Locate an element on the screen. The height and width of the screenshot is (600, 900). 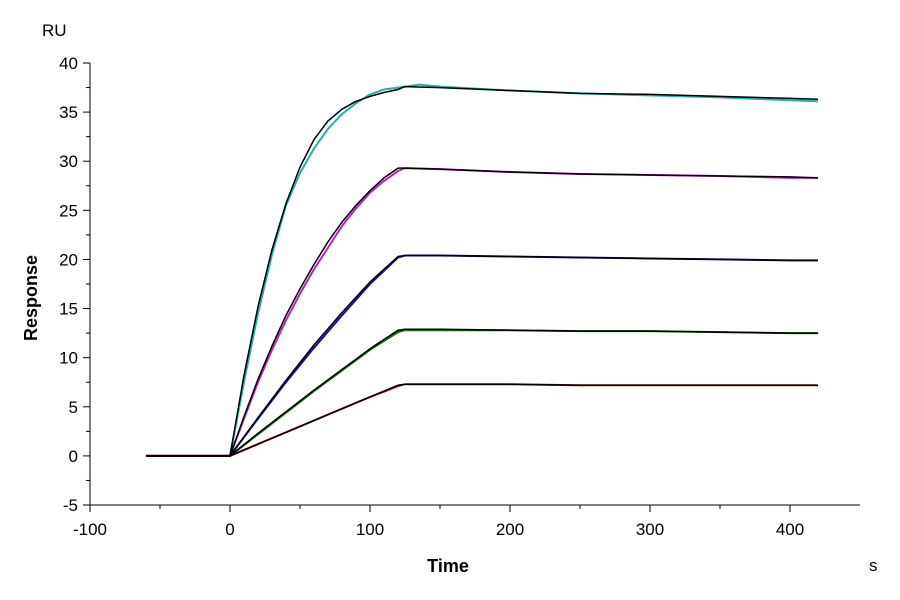
x-unit-label: s is located at coordinates (873, 565).